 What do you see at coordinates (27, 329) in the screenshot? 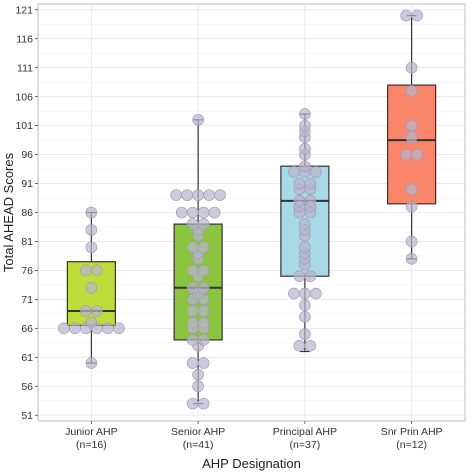
I see `y-tick-label: 66` at bounding box center [27, 329].